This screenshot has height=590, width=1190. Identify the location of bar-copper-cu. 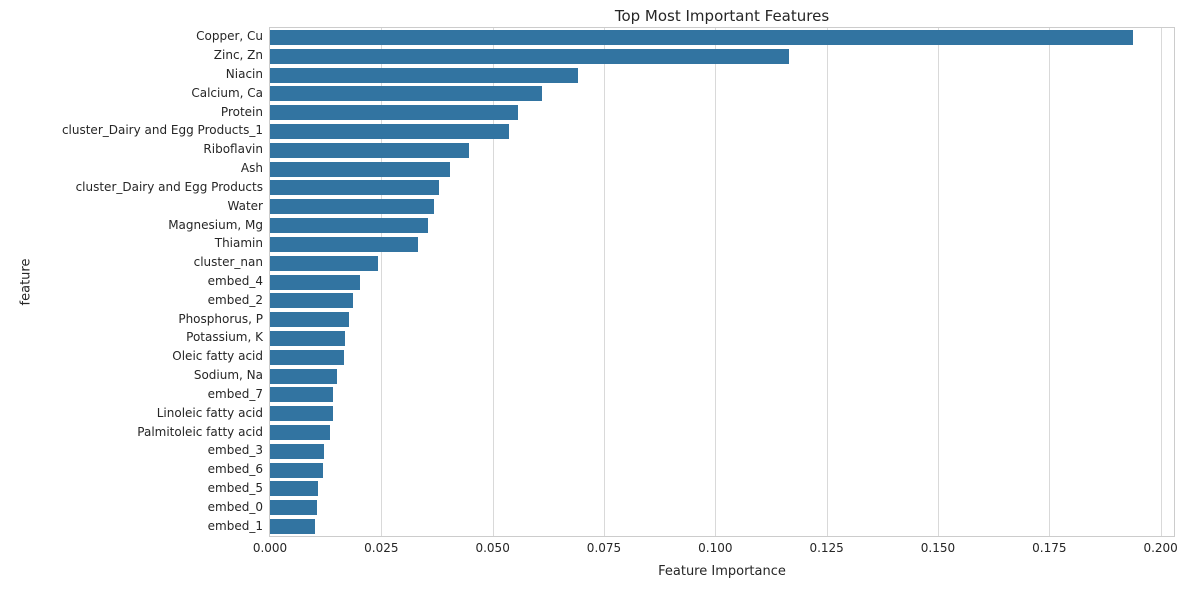
(701, 37).